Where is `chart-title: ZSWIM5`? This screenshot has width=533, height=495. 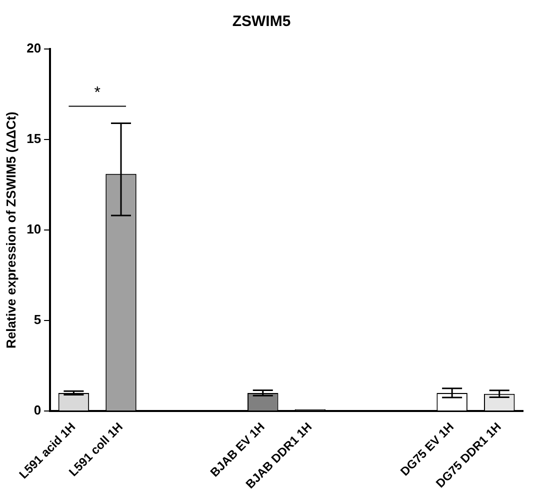 chart-title: ZSWIM5 is located at coordinates (261, 21).